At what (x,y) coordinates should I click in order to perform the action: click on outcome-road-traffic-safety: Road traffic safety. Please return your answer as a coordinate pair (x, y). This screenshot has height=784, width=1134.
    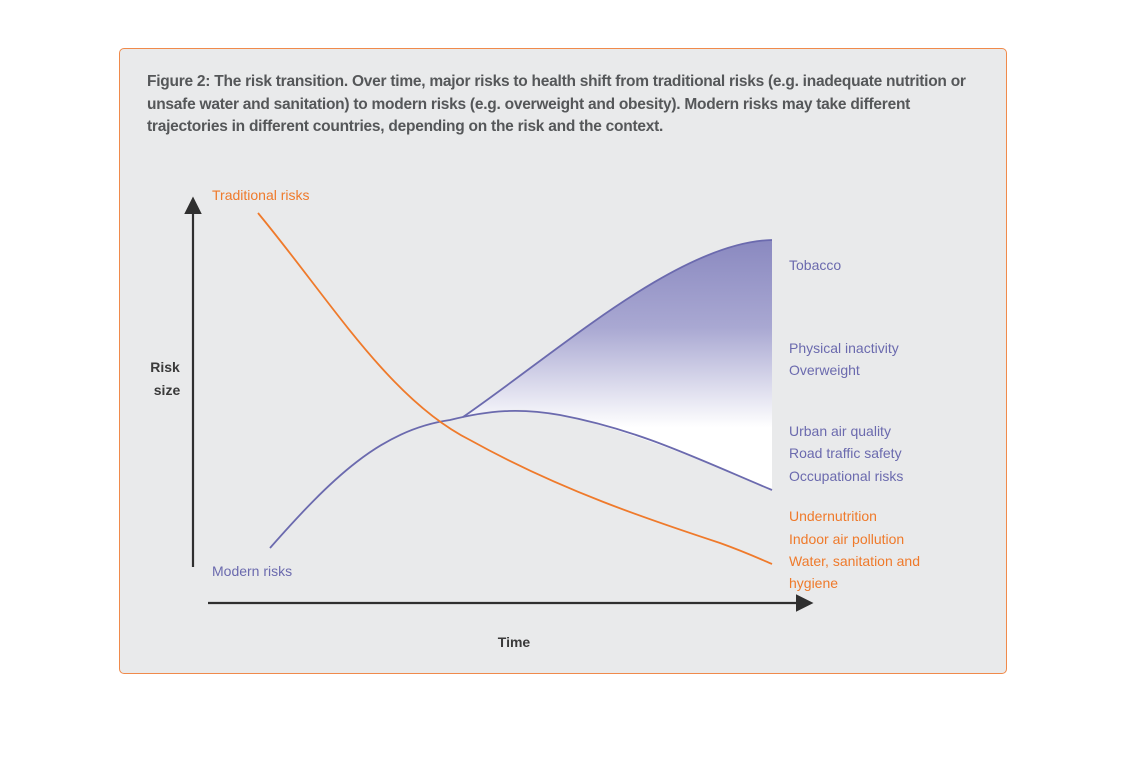
    Looking at the image, I should click on (845, 453).